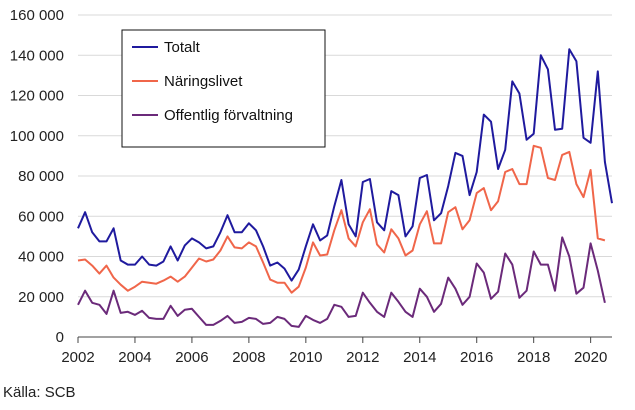  Describe the element at coordinates (533, 357) in the screenshot. I see `x-tick-label: 2018` at that location.